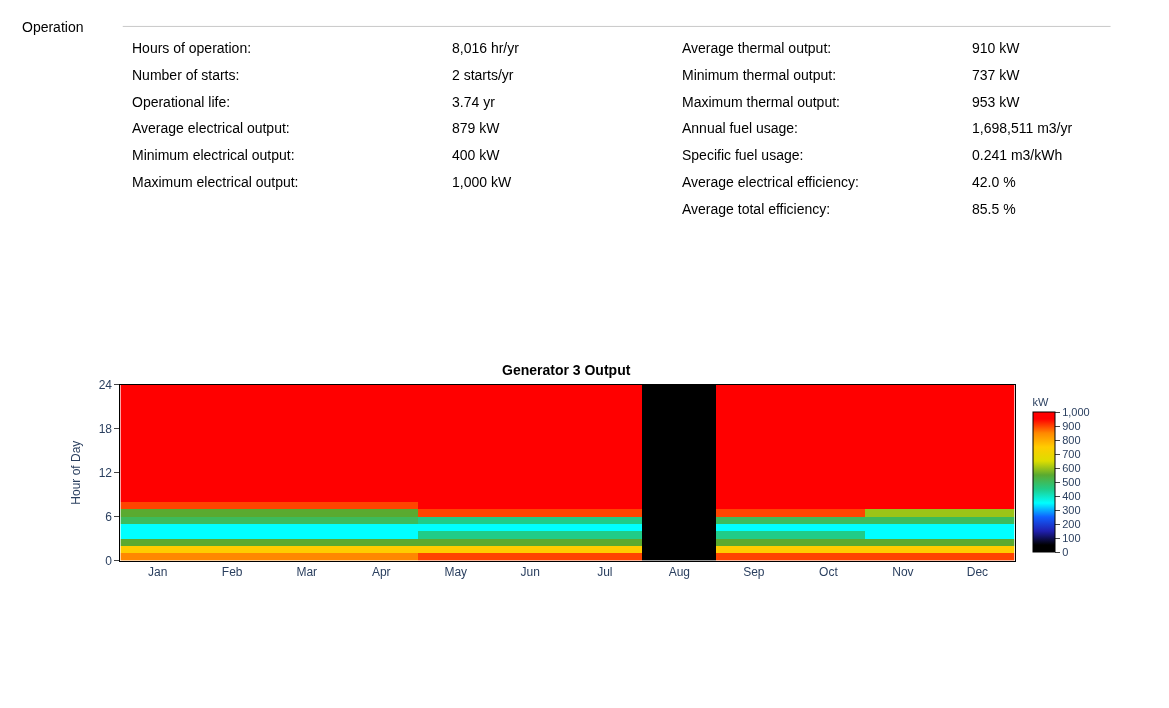 Image resolution: width=1169 pixels, height=708 pixels. I want to click on color-bar-label: 0, so click(1065, 552).